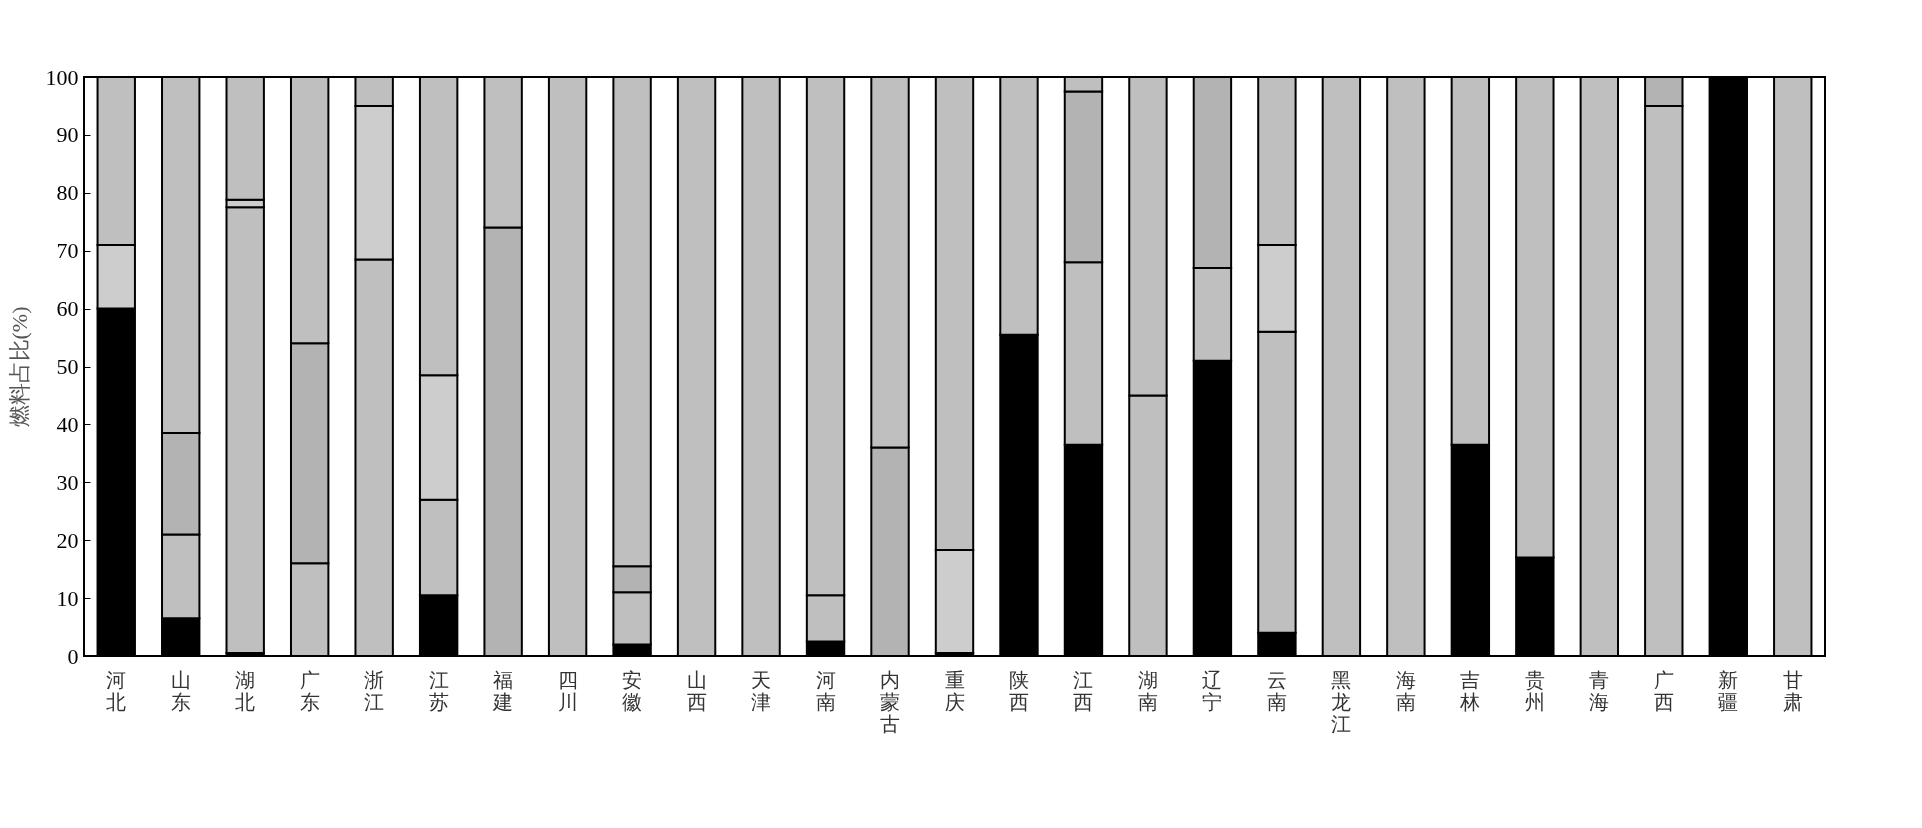 The width and height of the screenshot is (1922, 828). I want to click on x-tick-label: 浙江, so click(374, 690).